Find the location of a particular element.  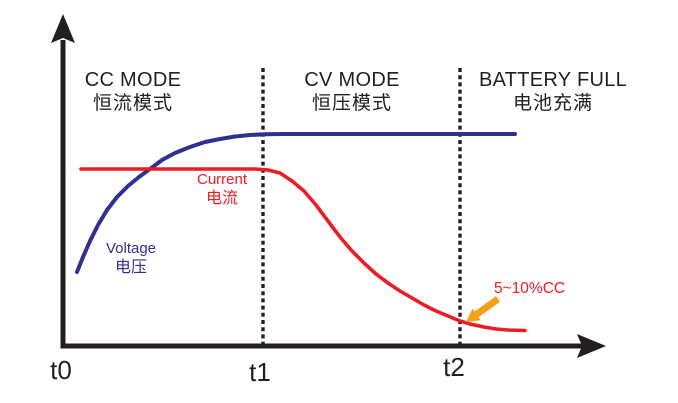

x-tick-t1: t1 is located at coordinates (260, 372).